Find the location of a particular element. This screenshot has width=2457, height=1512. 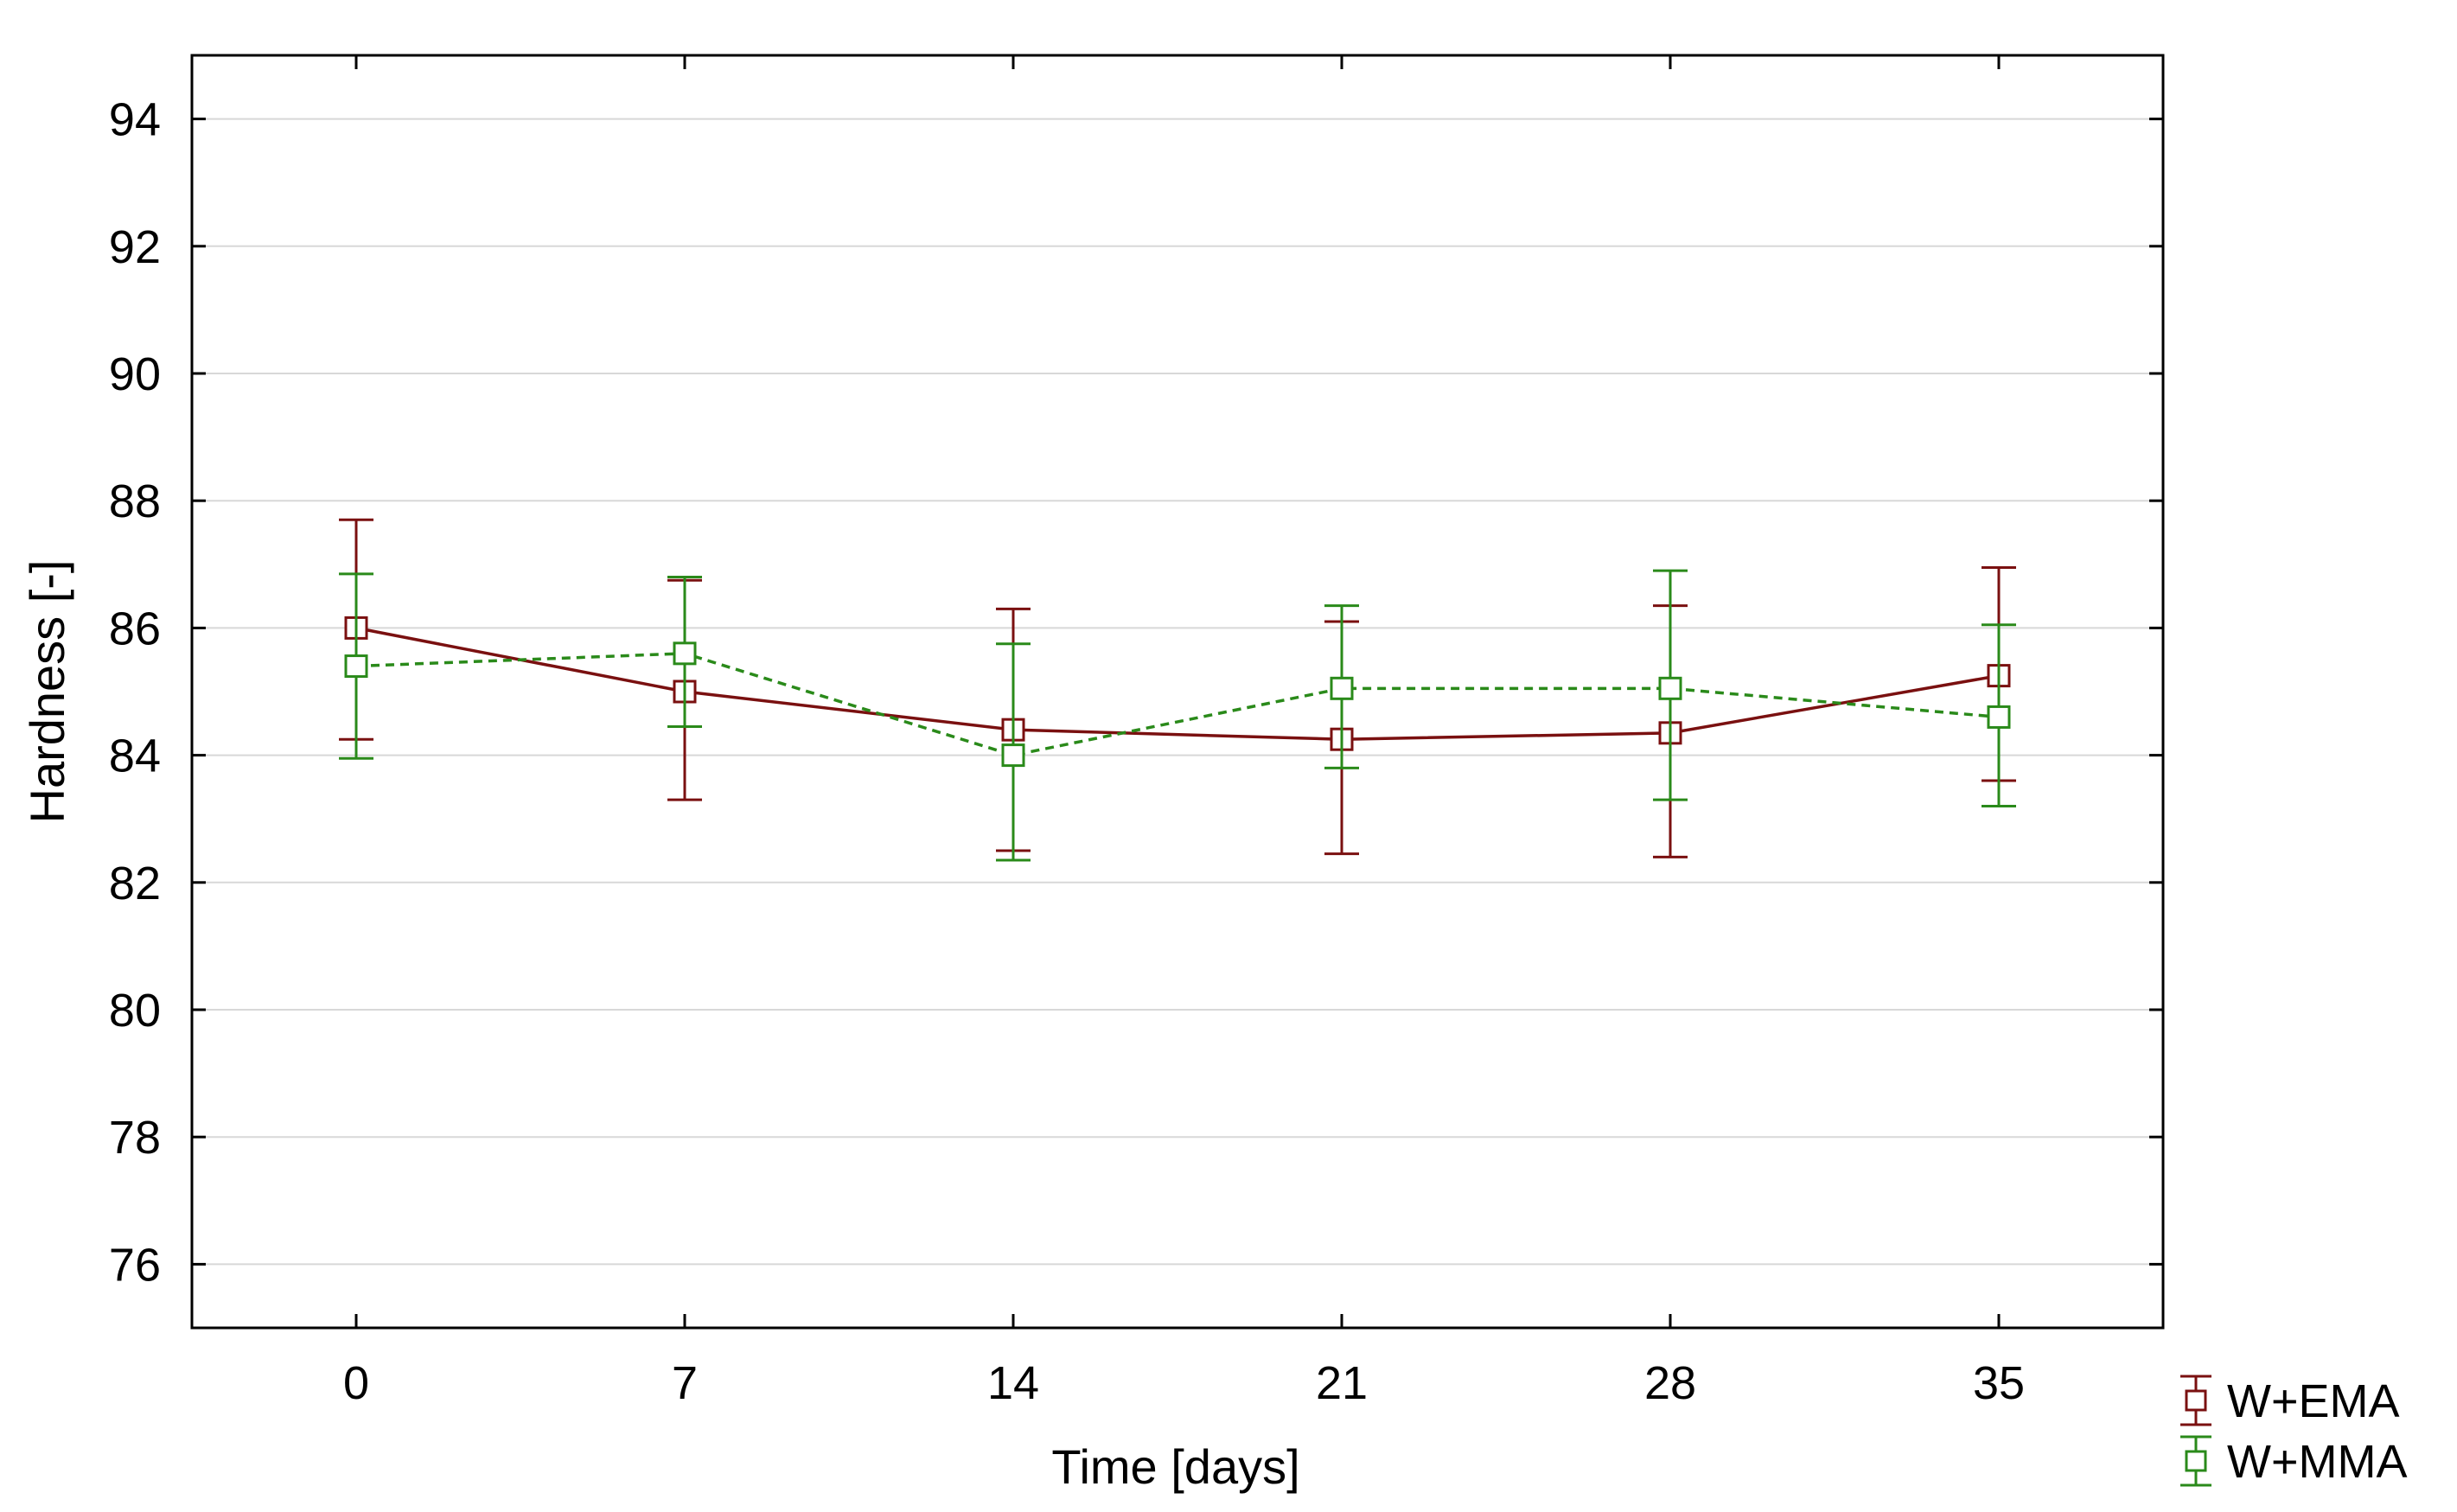

y-tick-label: 86 is located at coordinates (135, 629).